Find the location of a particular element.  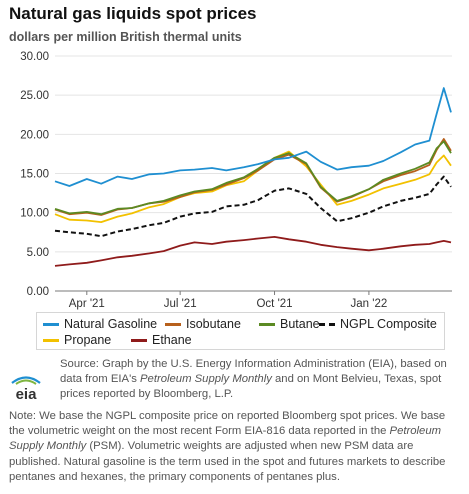

series-line-ngpl-composite is located at coordinates (253, 206).